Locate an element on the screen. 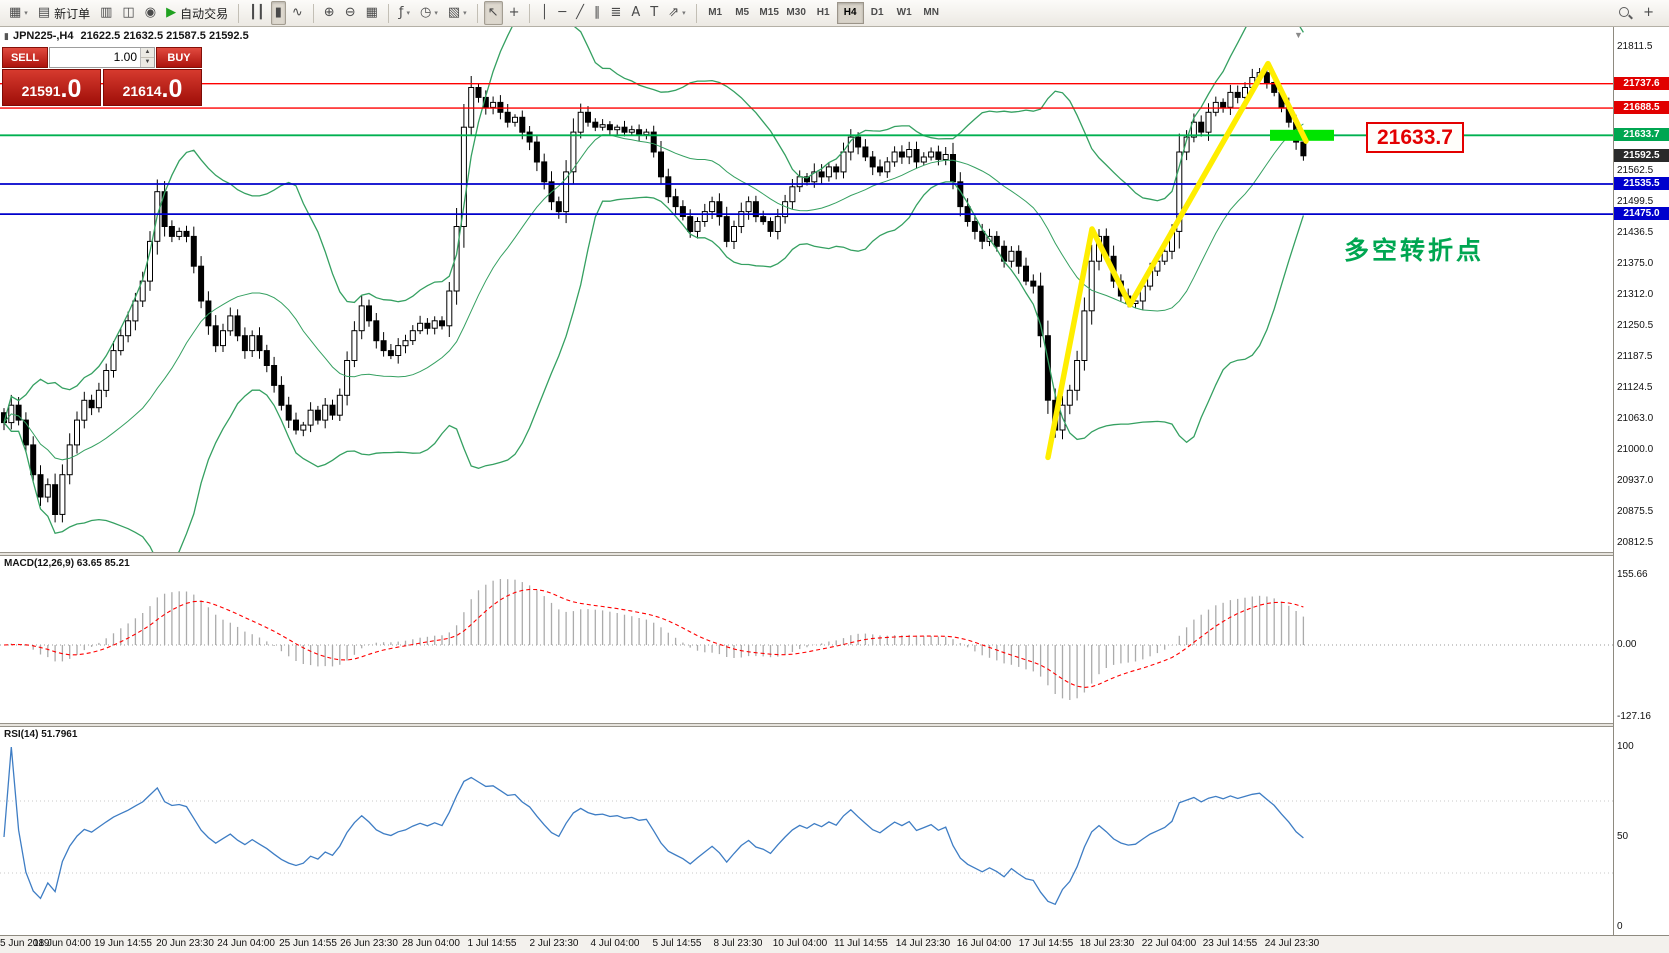 The width and height of the screenshot is (1669, 953). tile-windows-icon-glyph: ▦ is located at coordinates (371, 12).